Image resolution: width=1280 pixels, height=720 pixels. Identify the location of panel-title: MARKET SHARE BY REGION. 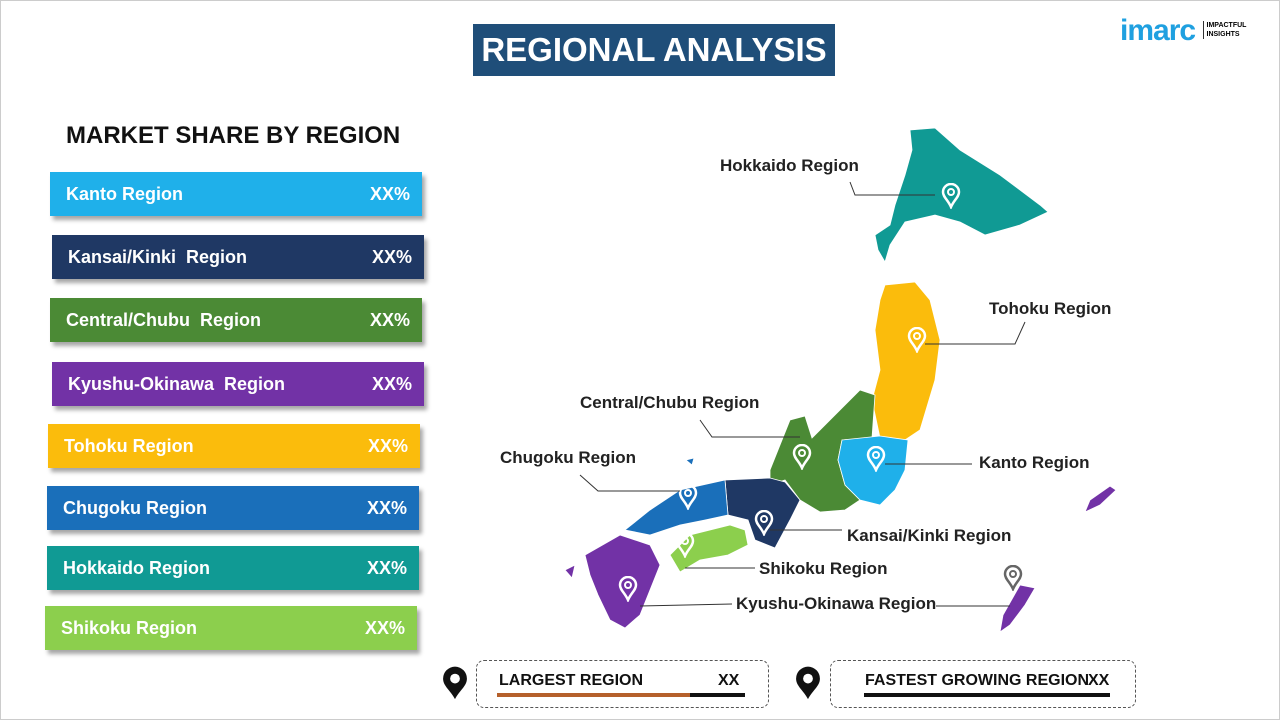
(233, 135).